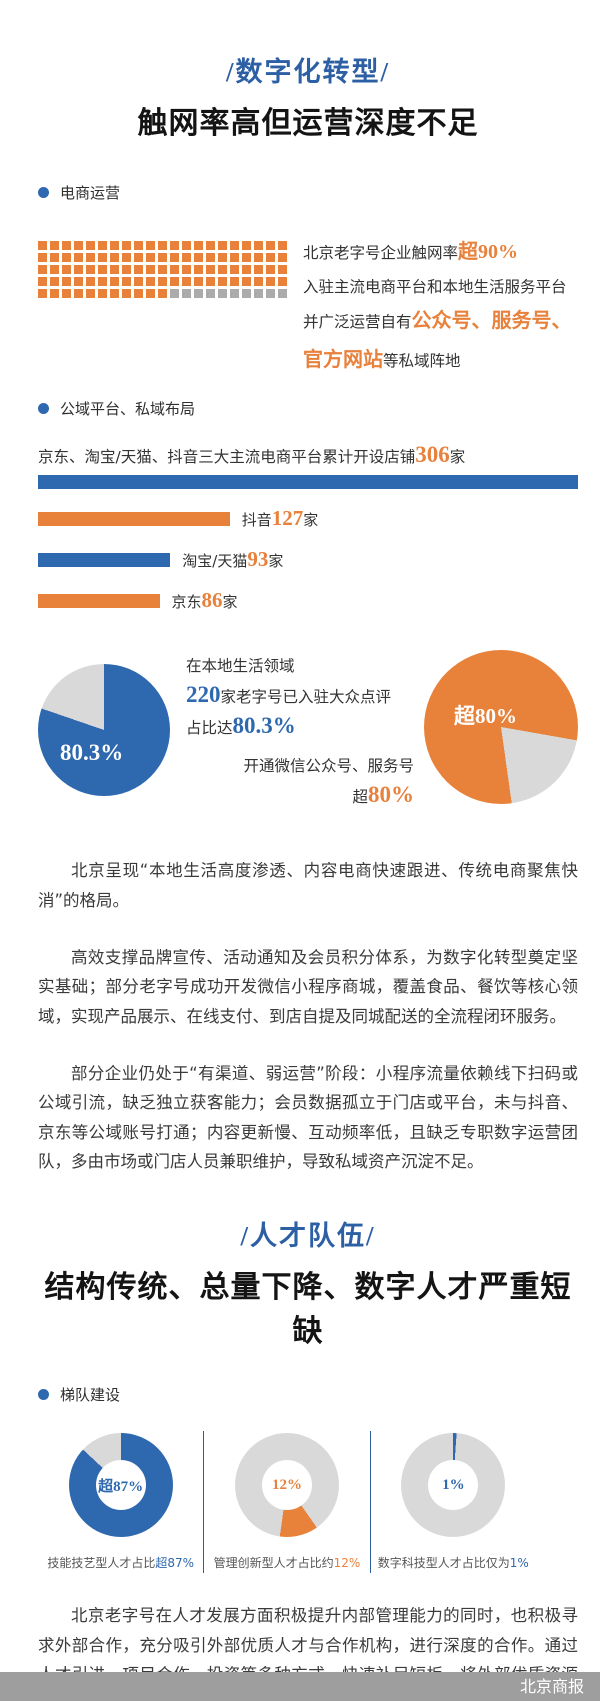  I want to click on donut-hole: 12%, so click(286, 1485).